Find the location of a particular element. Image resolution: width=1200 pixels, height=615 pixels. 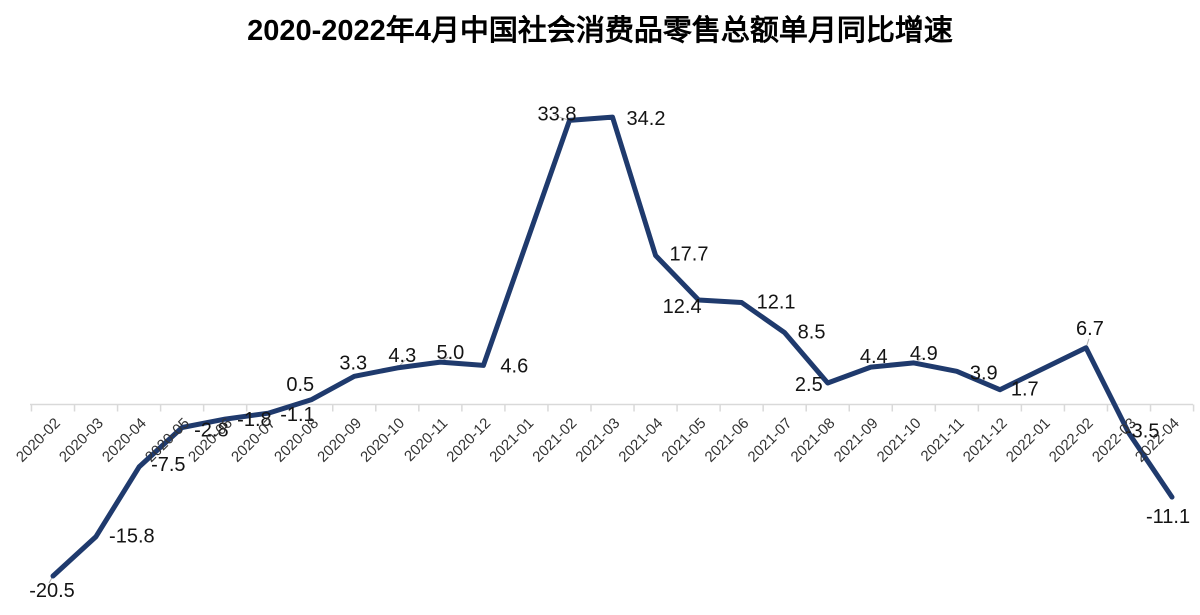

data-point-label: 12.4 is located at coordinates (682, 307).